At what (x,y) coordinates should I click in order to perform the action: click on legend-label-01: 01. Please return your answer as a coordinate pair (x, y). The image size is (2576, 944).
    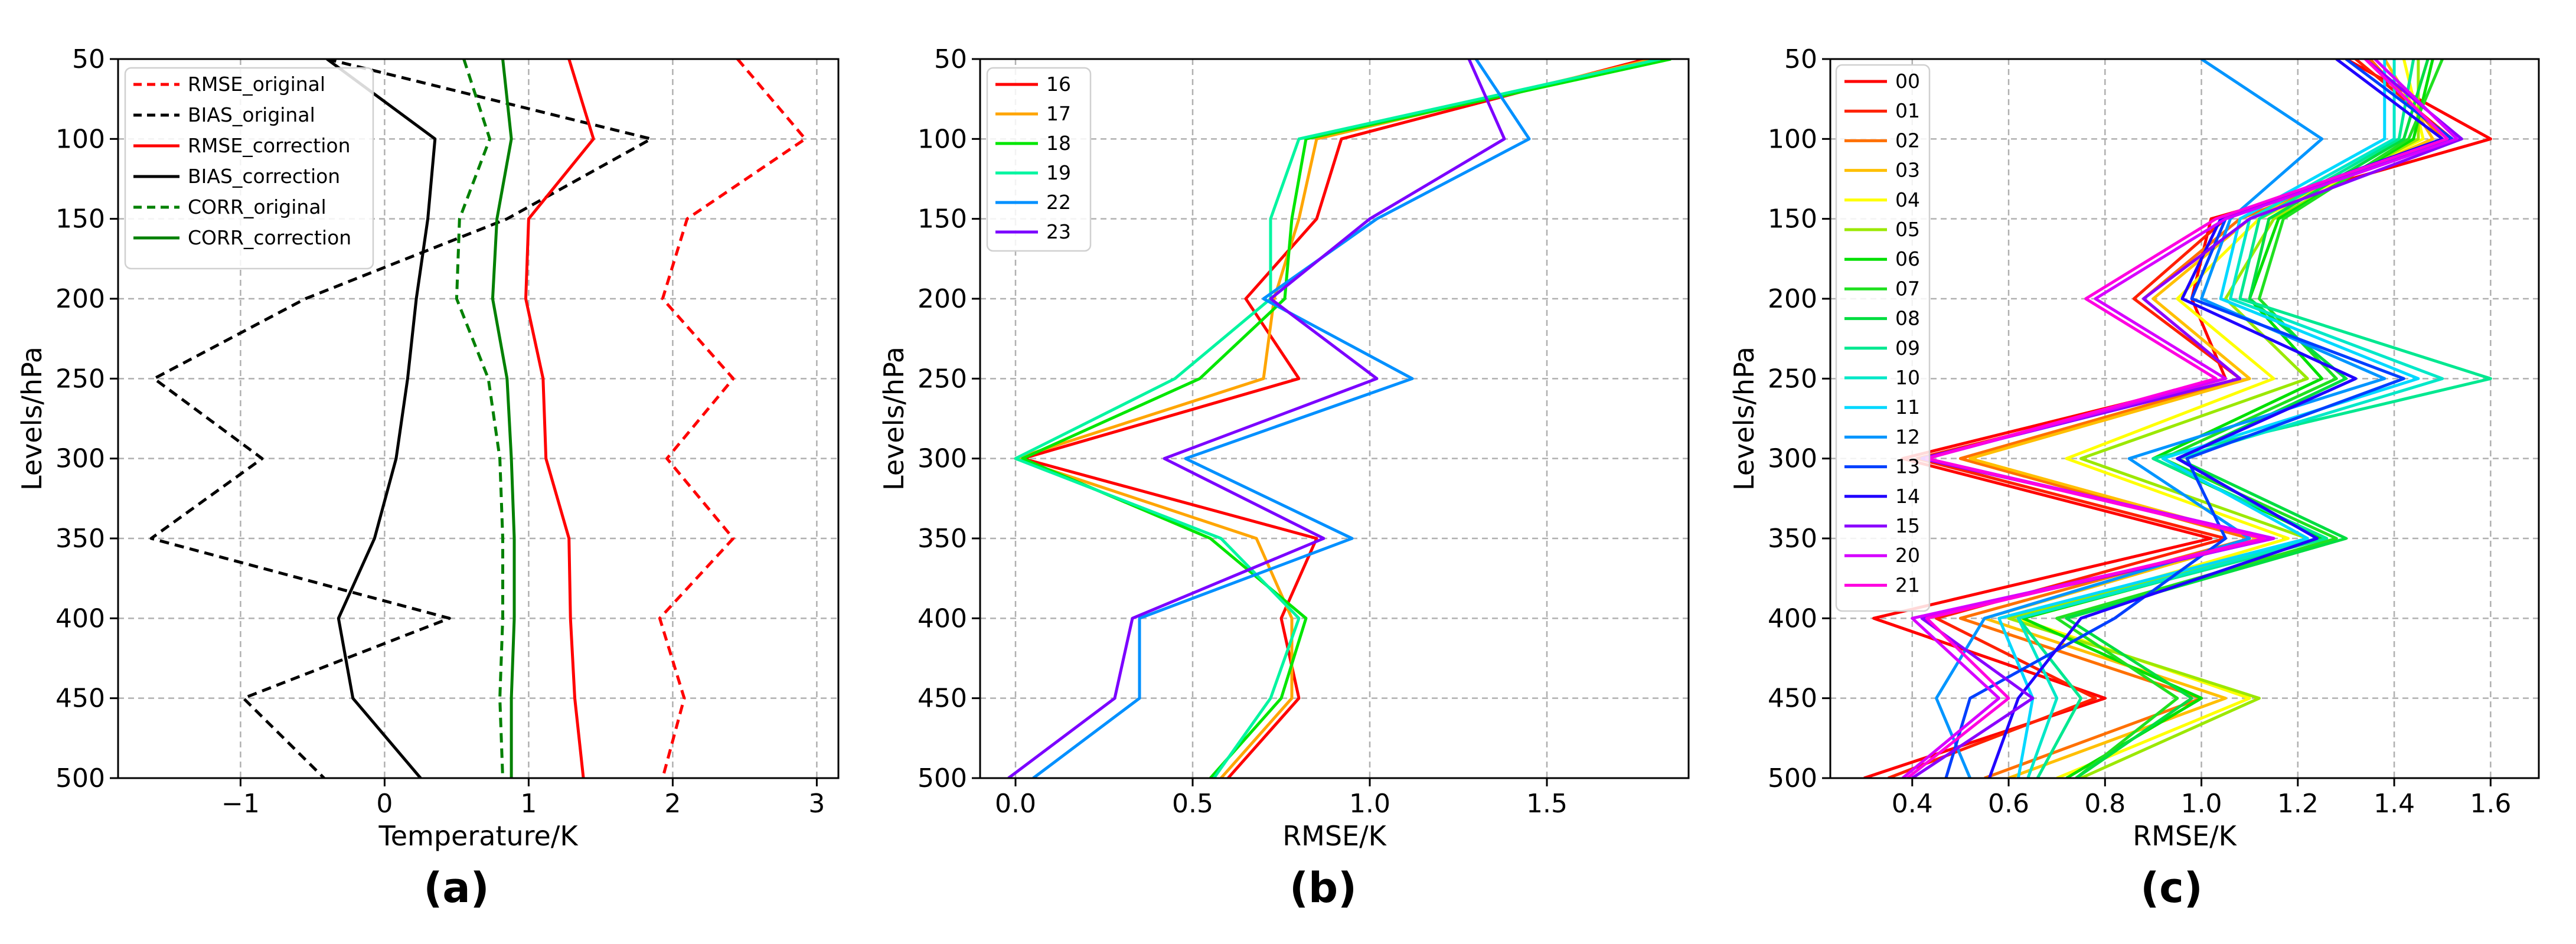
    Looking at the image, I should click on (1907, 110).